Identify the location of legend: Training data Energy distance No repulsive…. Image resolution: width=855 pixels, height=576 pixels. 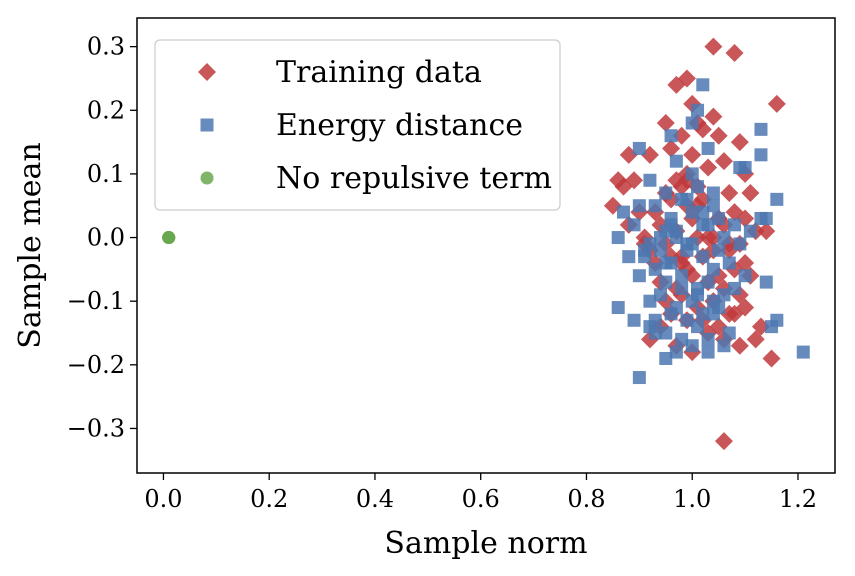
(357, 125).